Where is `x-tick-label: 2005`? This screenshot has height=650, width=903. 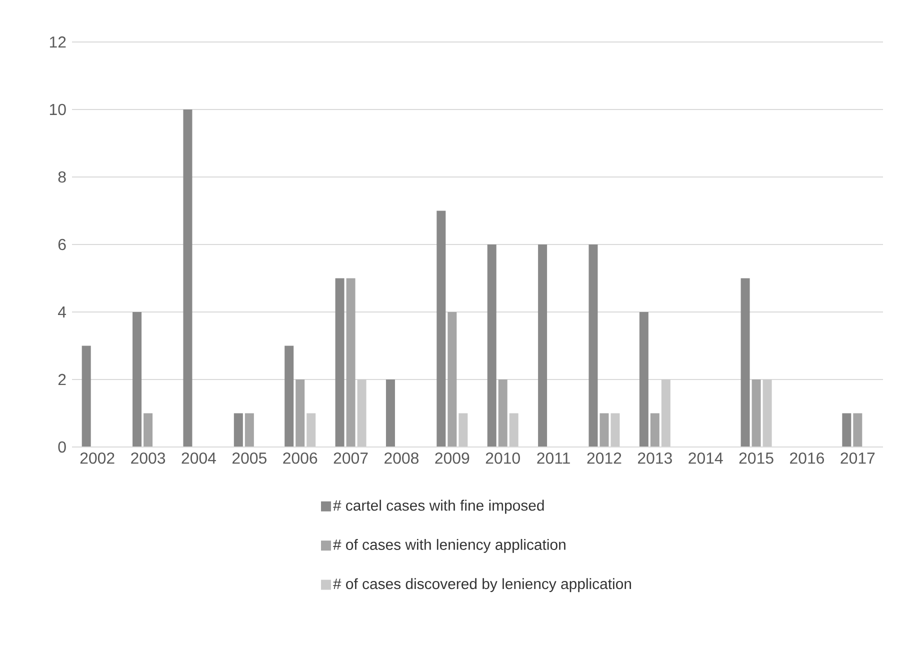 x-tick-label: 2005 is located at coordinates (249, 458).